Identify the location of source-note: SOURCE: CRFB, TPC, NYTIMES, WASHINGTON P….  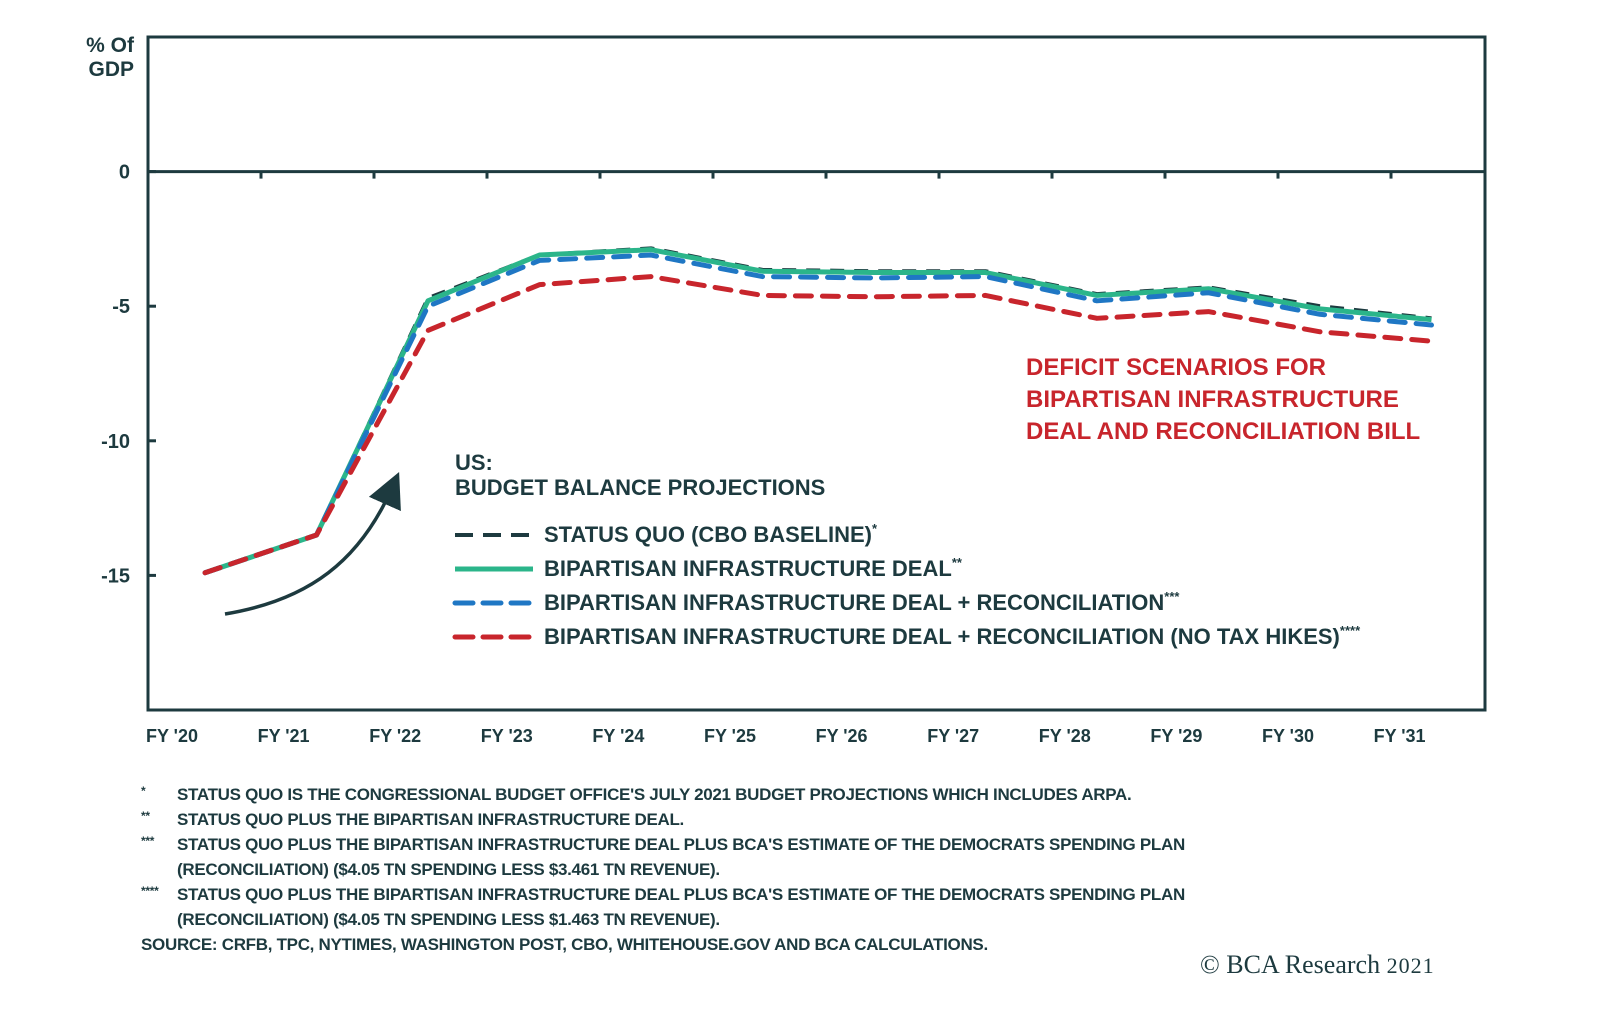
(564, 944).